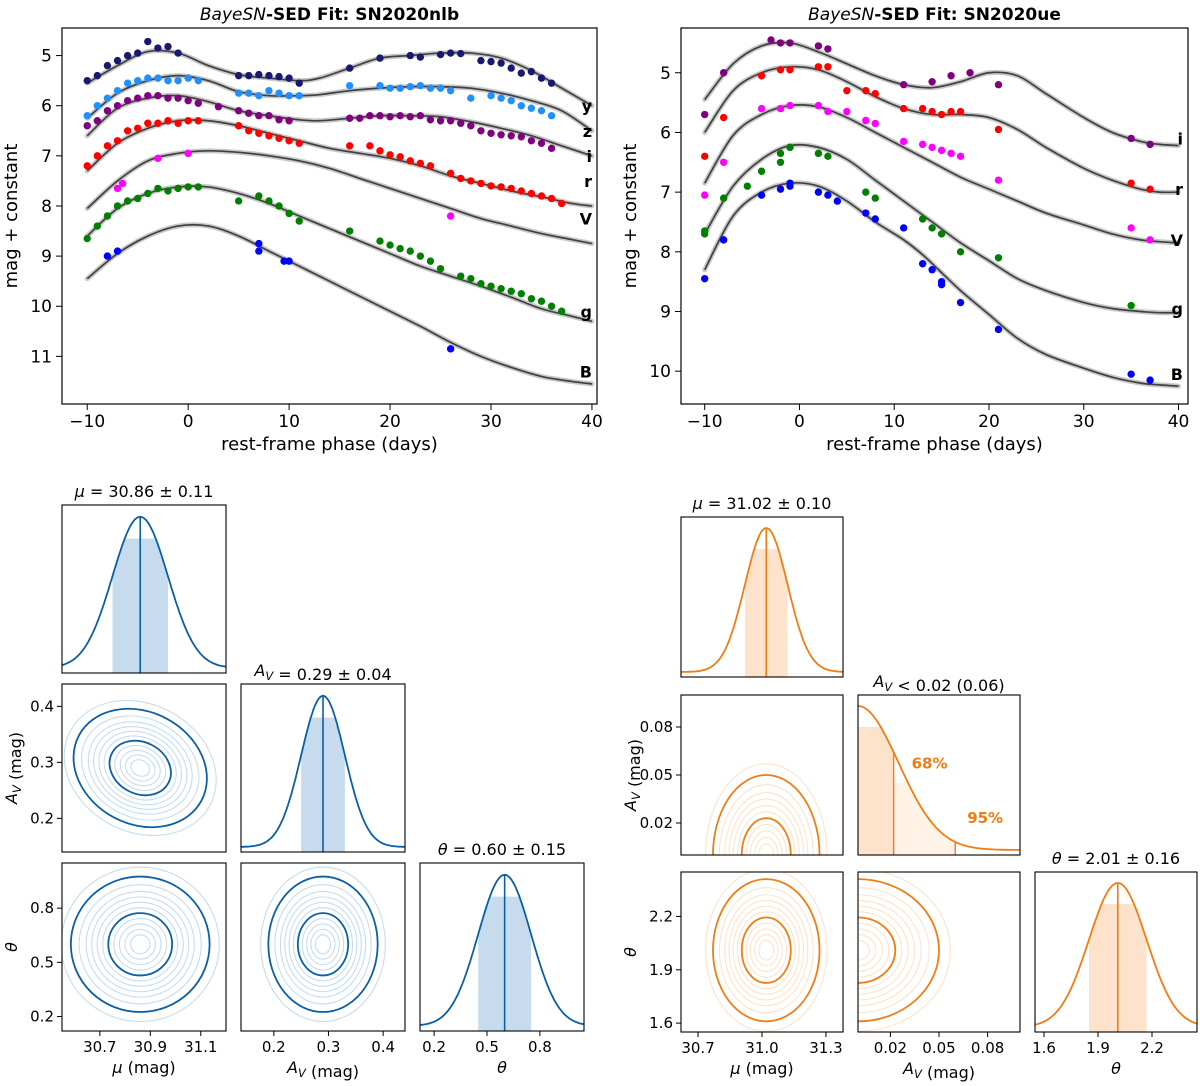 The image size is (1200, 1086). What do you see at coordinates (502, 849) in the screenshot?
I see `marginal-title: θ = 0.60 ± 0.15` at bounding box center [502, 849].